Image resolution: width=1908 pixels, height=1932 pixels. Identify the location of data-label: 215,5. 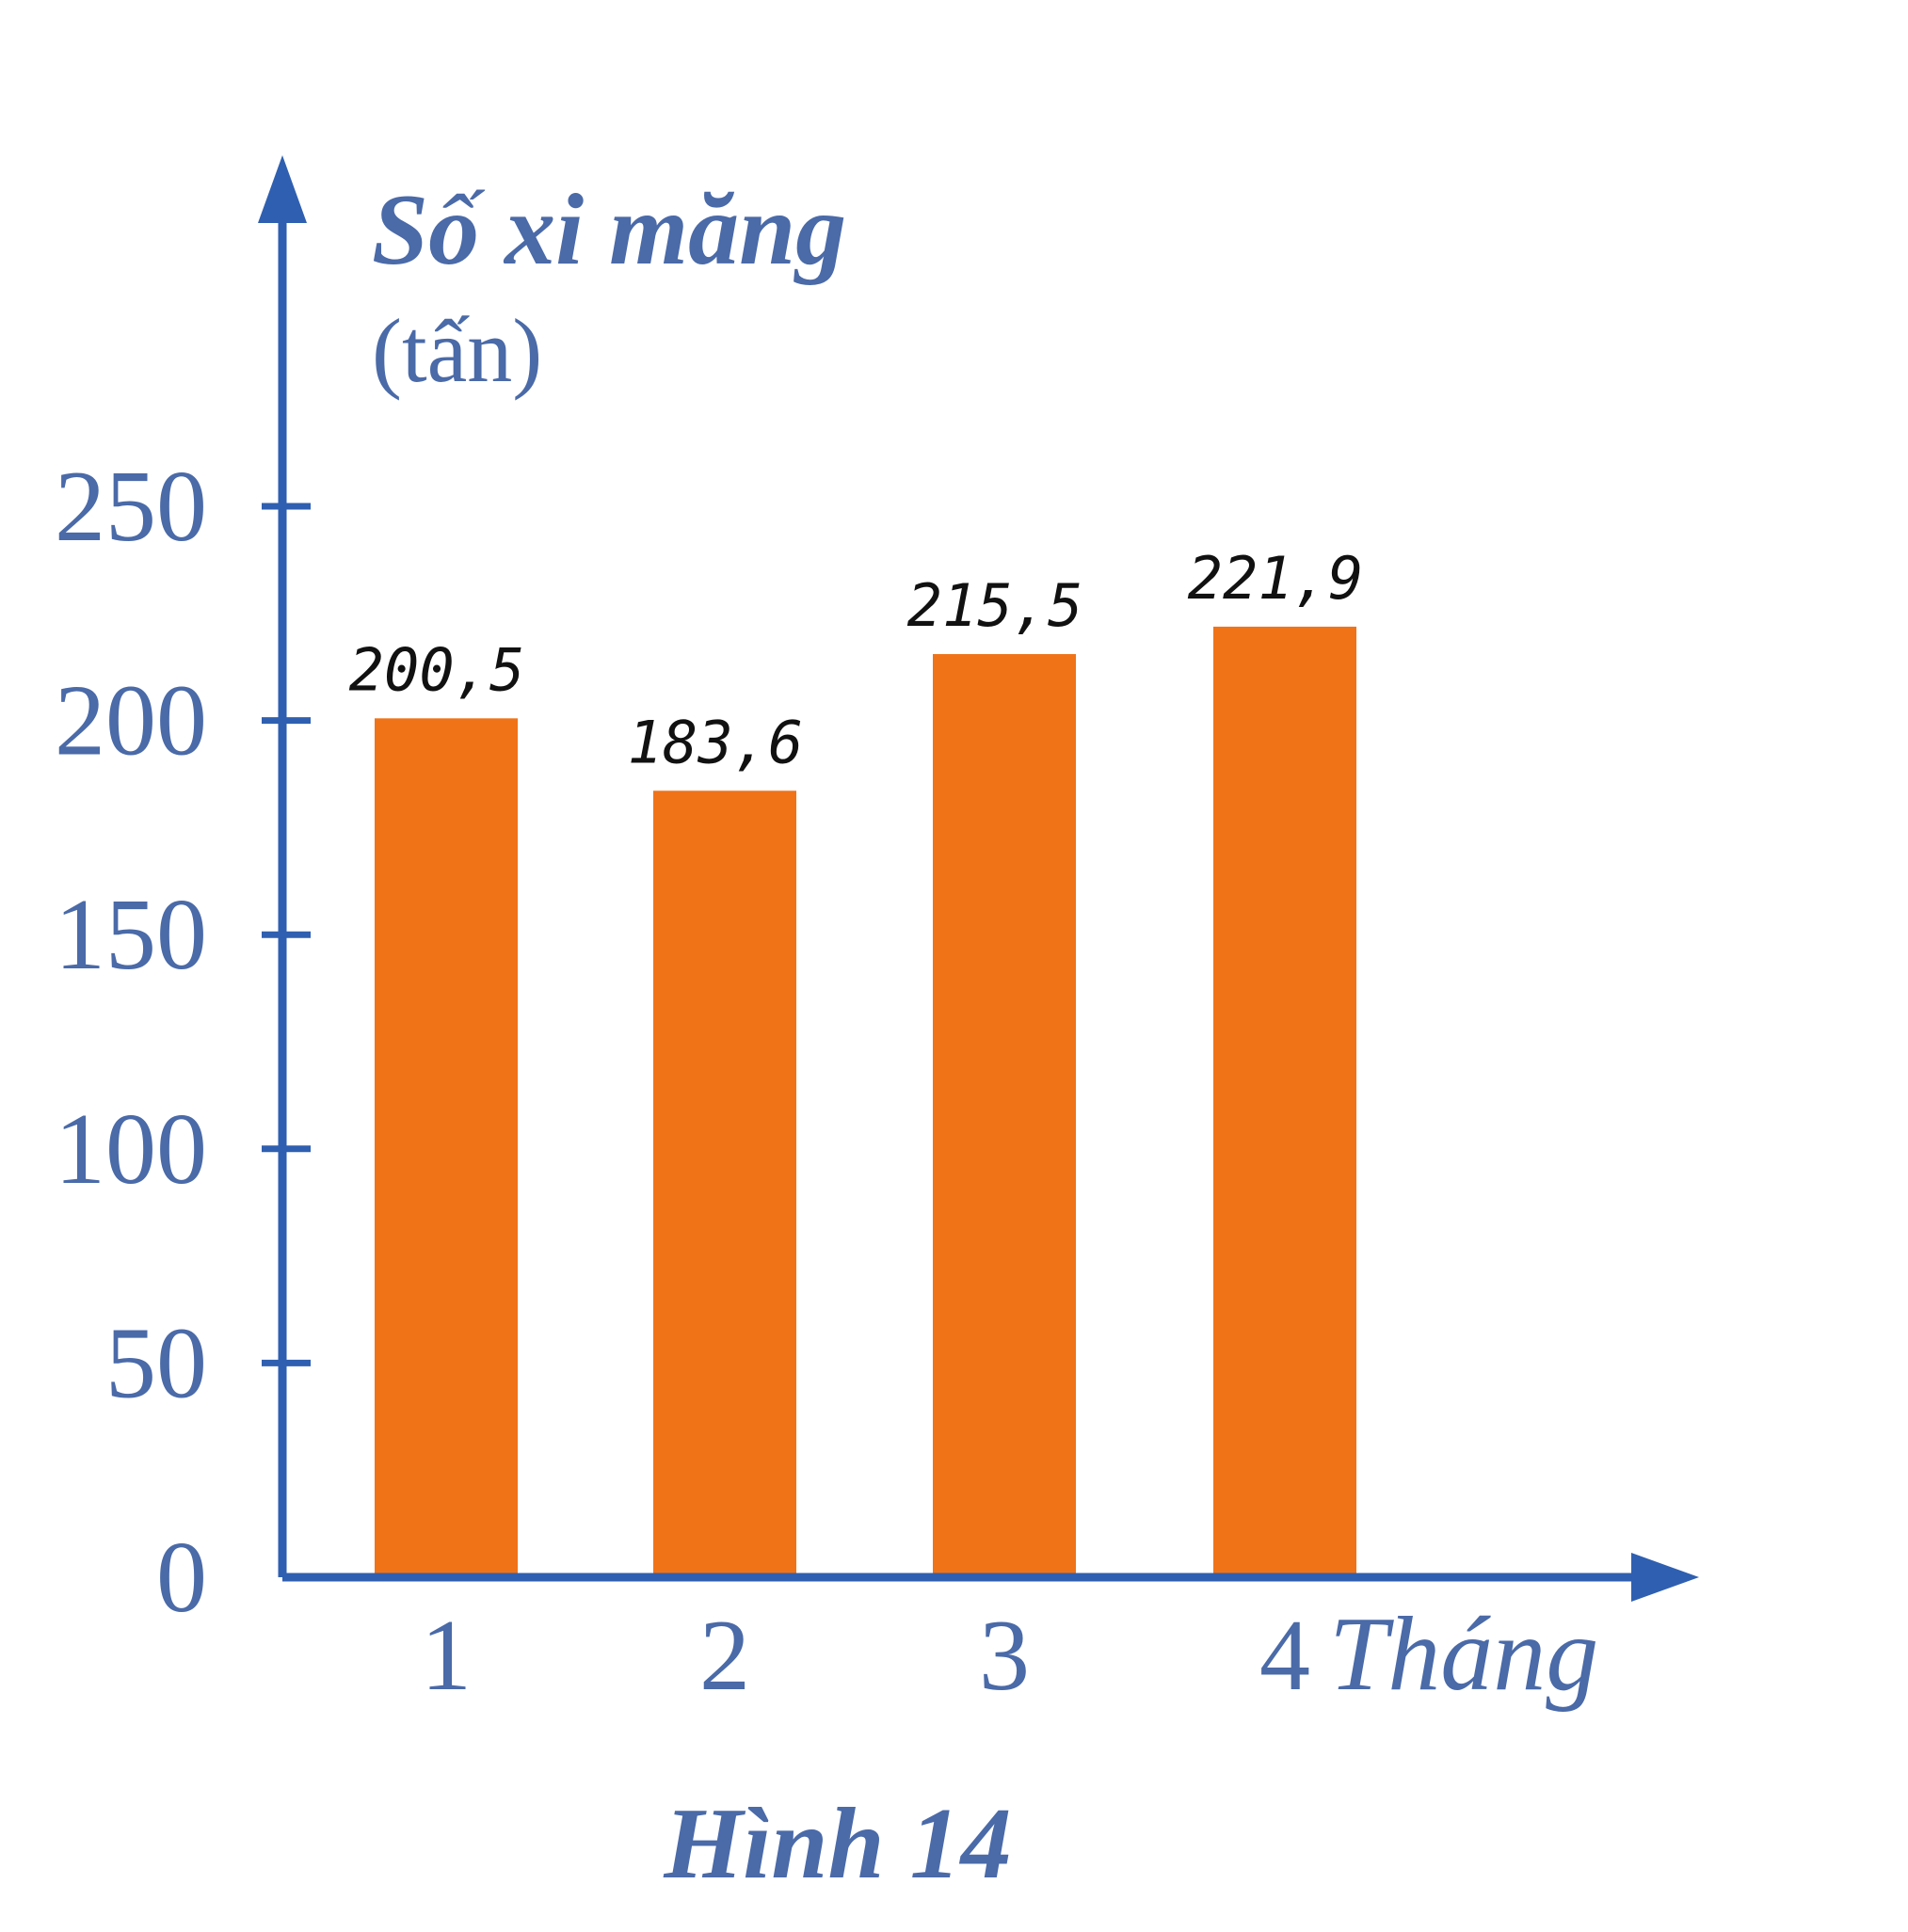
(995, 605).